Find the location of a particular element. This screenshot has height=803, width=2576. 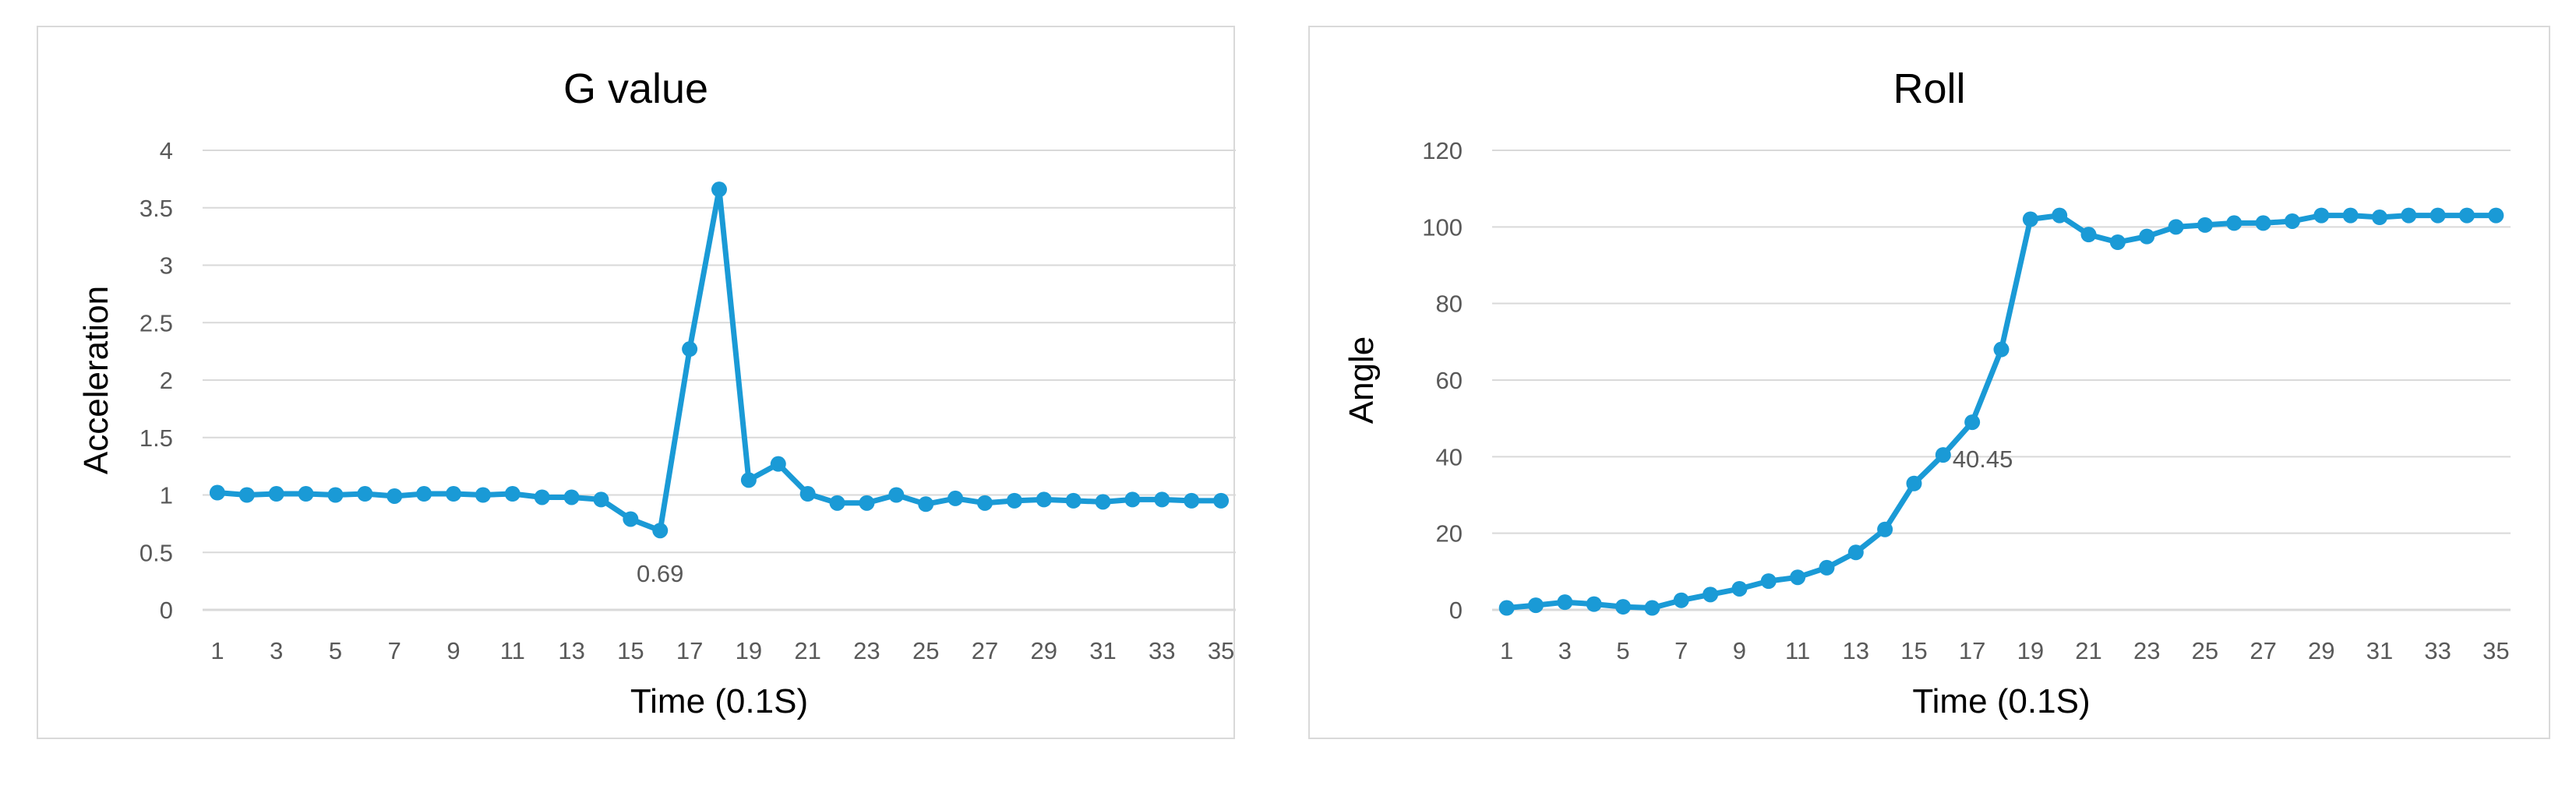

chart-title: G value is located at coordinates (635, 88).